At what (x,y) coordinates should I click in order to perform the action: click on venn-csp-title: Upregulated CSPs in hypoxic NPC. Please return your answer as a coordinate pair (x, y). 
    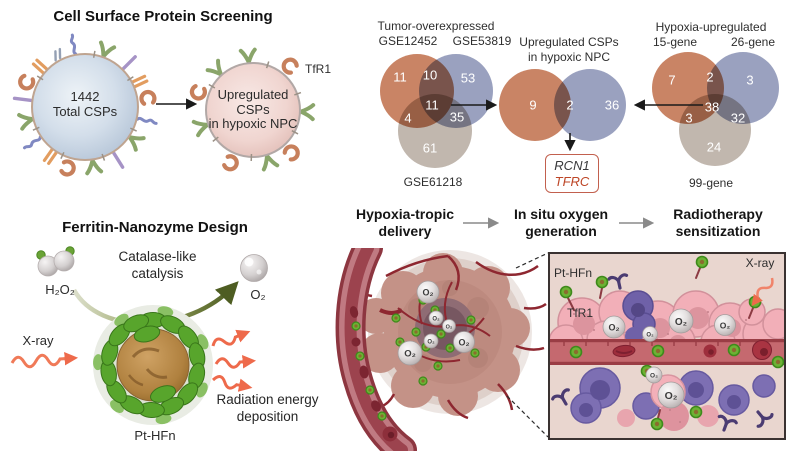
    Looking at the image, I should click on (569, 50).